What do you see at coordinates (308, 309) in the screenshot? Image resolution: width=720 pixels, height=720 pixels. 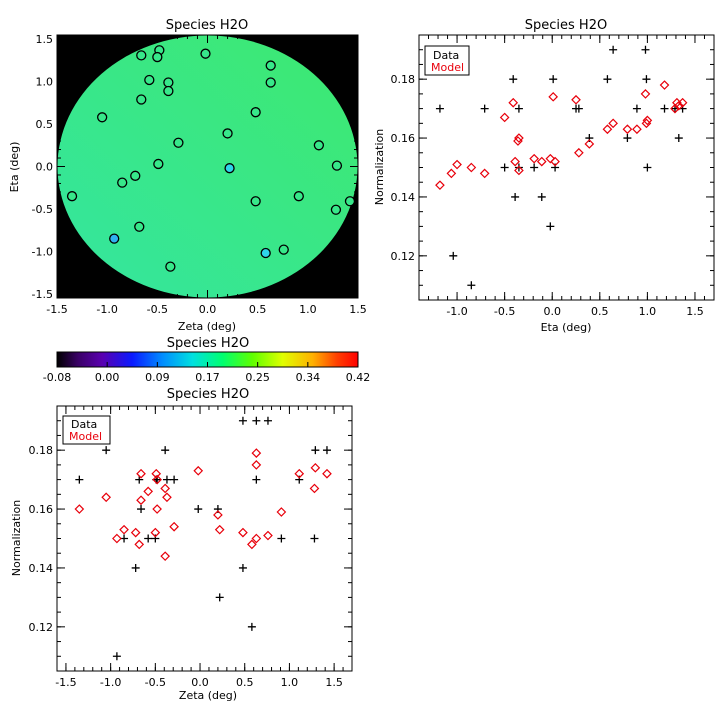 I see `map-xtick-label: 1.0` at bounding box center [308, 309].